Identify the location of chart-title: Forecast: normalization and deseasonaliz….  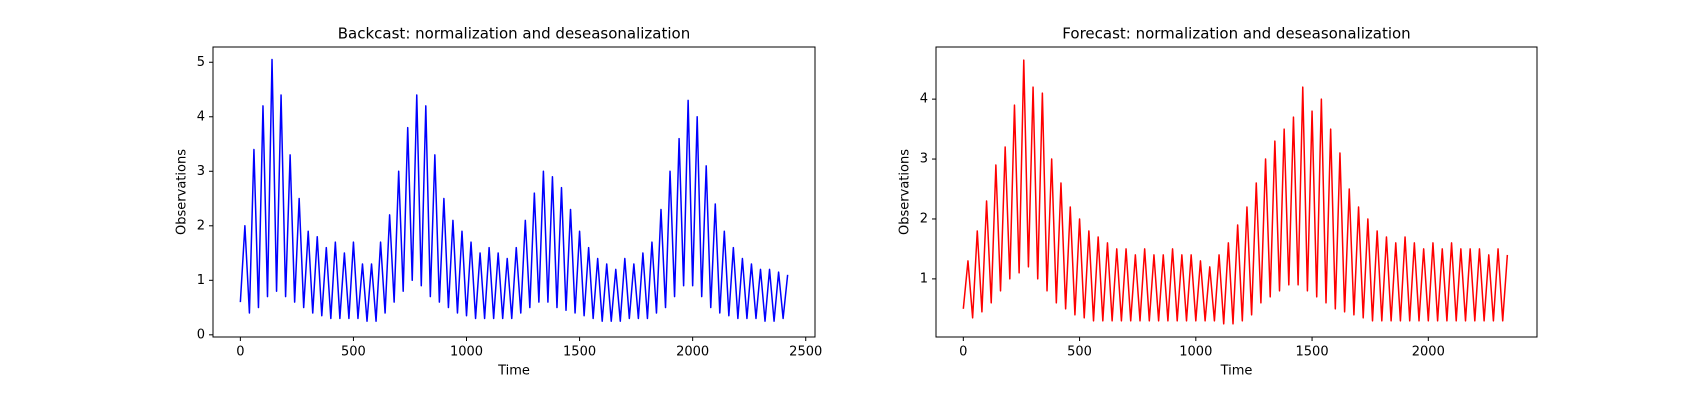
(1236, 34).